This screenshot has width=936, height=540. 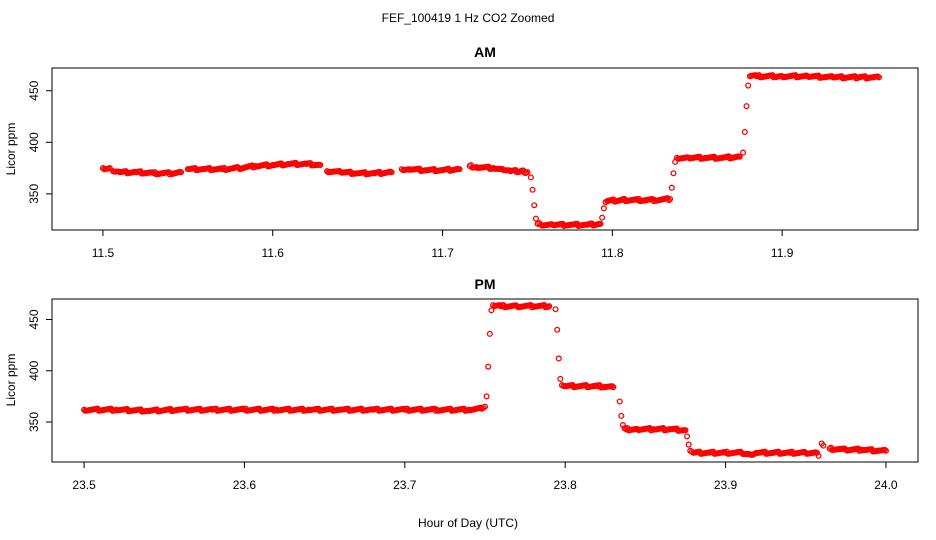 I want to click on panel-pm-title: PM, so click(x=485, y=284).